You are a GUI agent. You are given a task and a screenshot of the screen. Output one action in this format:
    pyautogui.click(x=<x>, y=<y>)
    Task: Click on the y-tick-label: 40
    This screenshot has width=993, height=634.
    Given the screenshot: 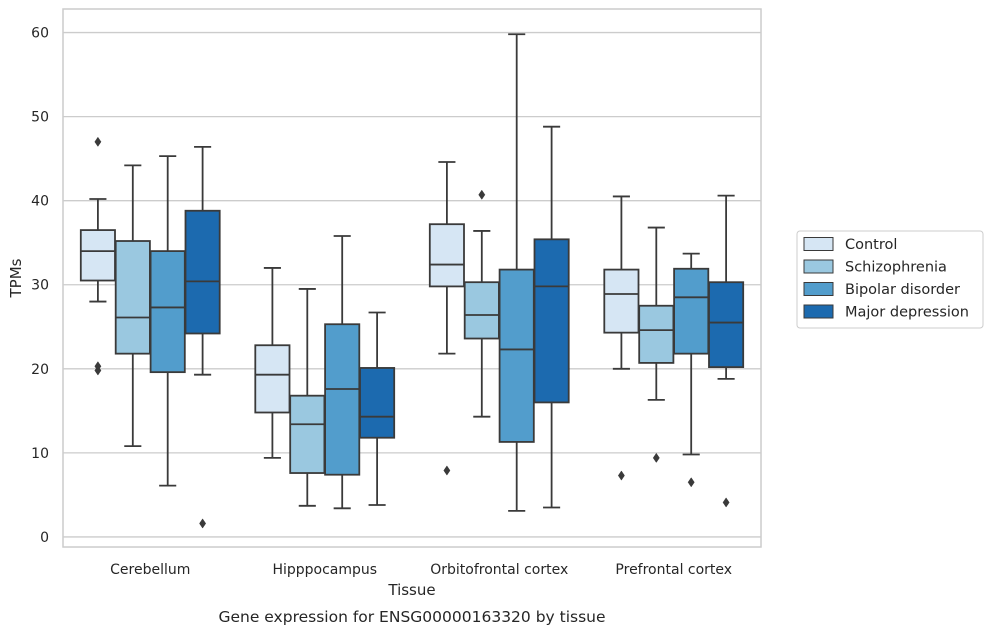 What is the action you would take?
    pyautogui.click(x=40, y=202)
    